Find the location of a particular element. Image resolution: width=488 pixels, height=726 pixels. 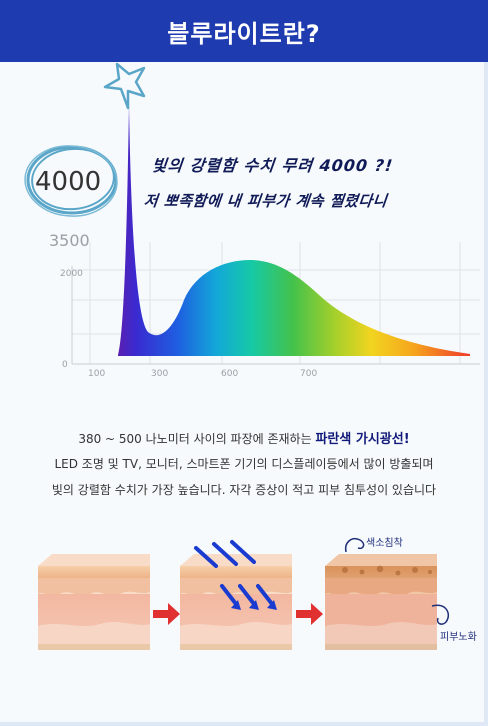

skin-block-normal is located at coordinates (94, 602).